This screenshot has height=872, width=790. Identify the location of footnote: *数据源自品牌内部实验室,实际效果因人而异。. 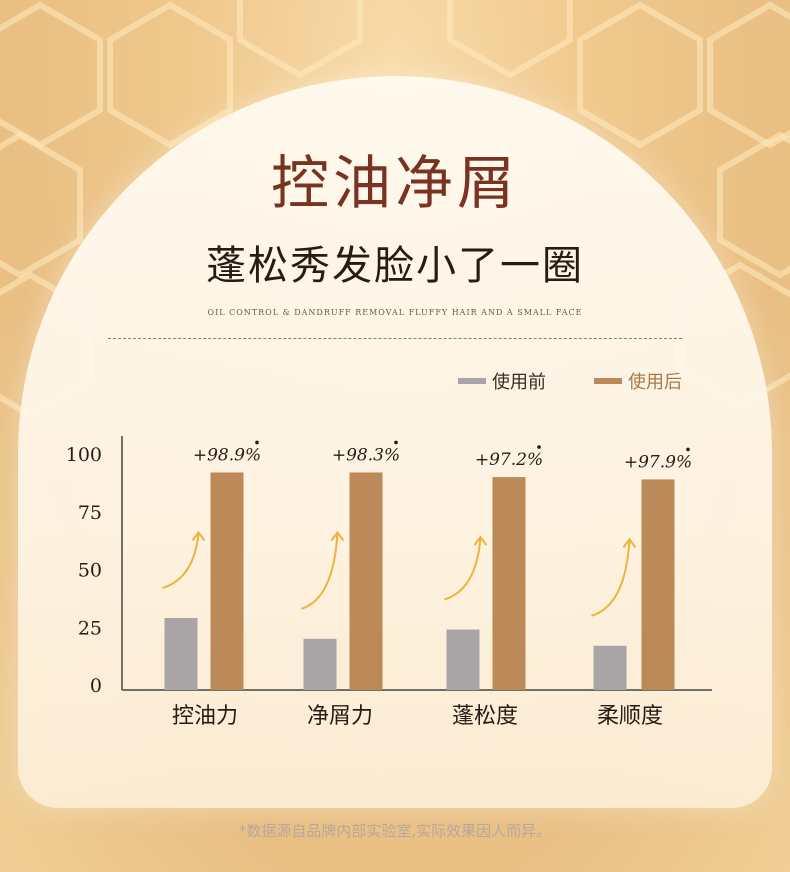
(395, 831).